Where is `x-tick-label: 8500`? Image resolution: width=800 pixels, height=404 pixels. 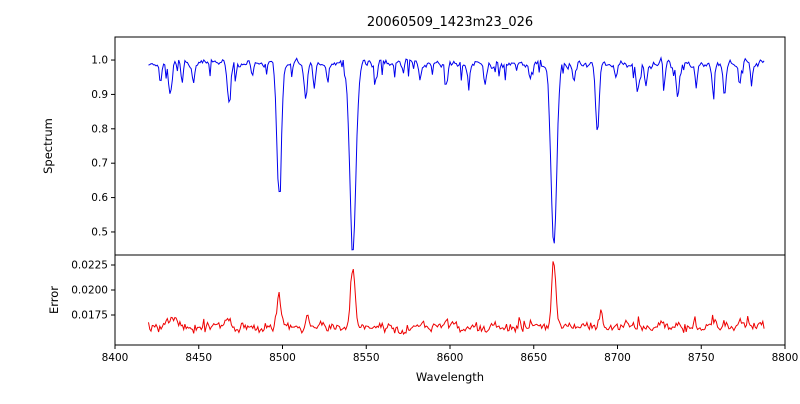 x-tick-label: 8500 is located at coordinates (282, 358).